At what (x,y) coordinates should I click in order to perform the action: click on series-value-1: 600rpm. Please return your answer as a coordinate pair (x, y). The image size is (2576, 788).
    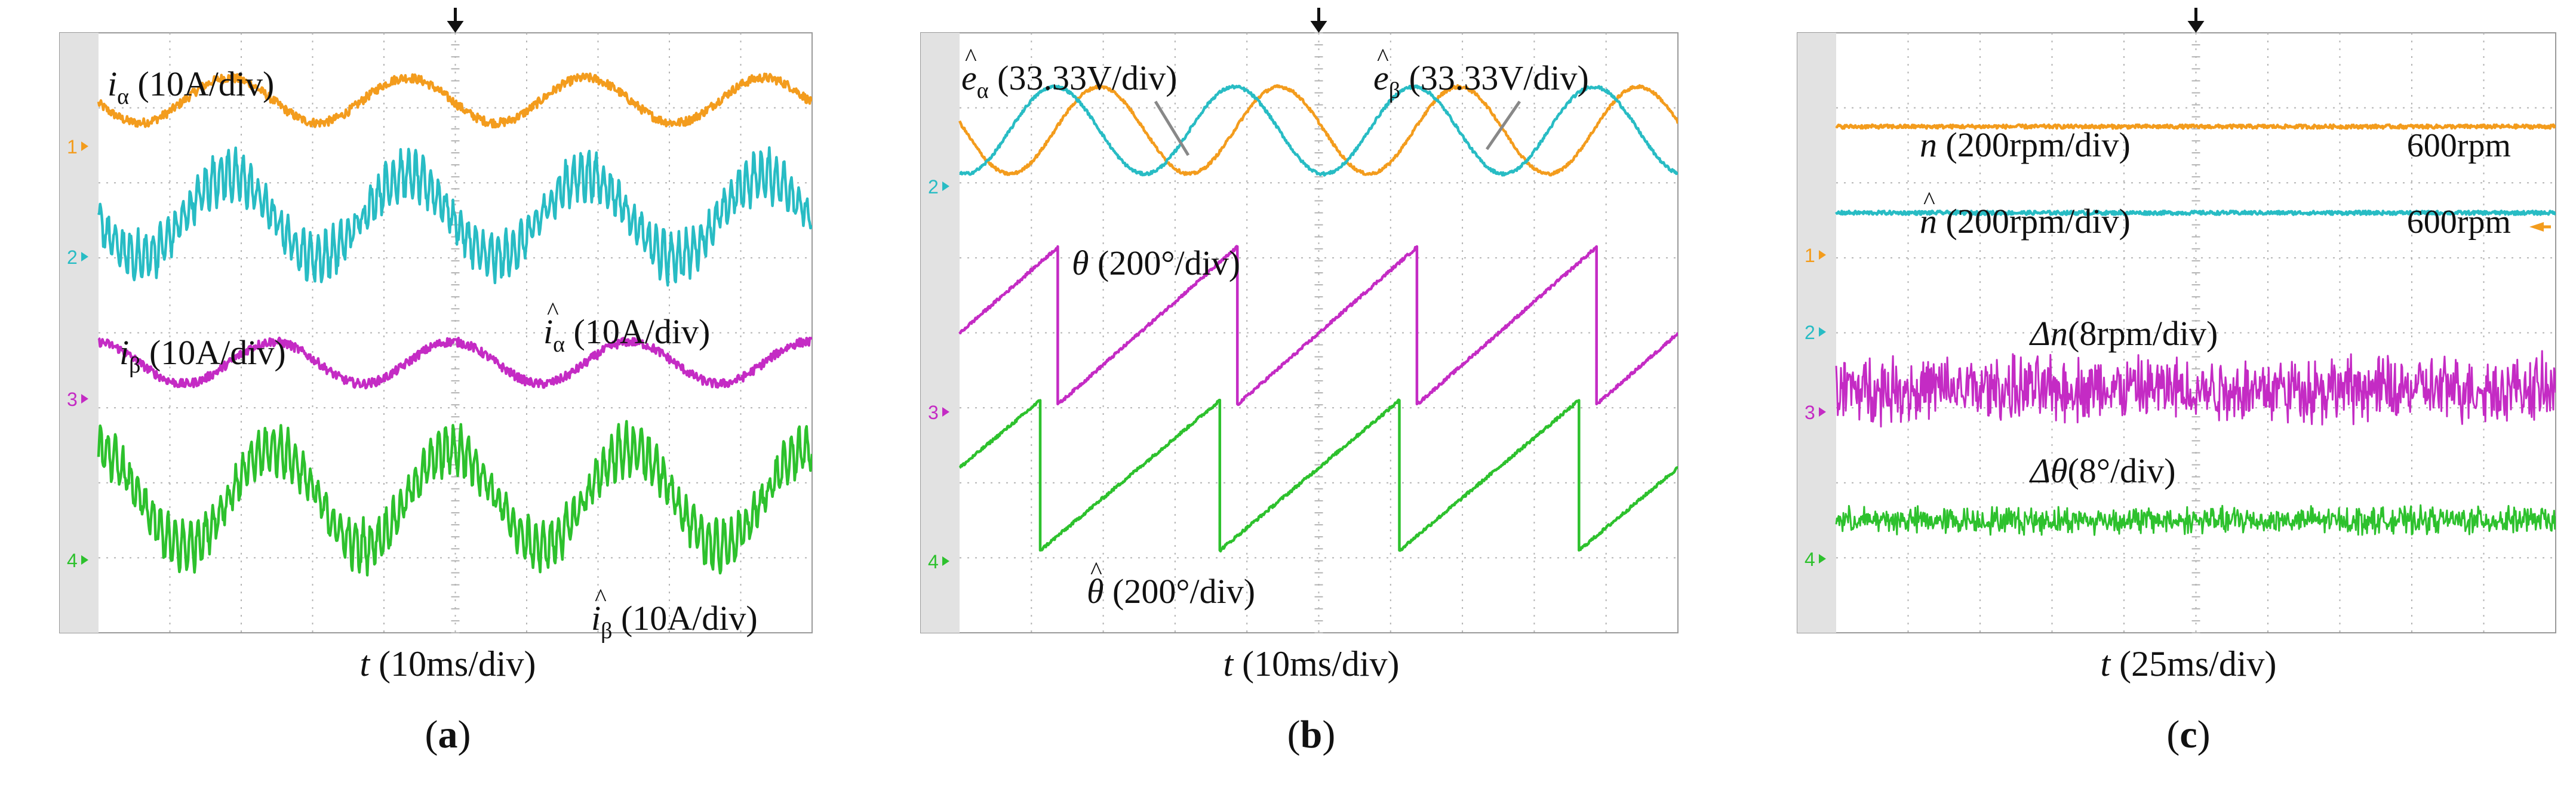
    Looking at the image, I should click on (2459, 145).